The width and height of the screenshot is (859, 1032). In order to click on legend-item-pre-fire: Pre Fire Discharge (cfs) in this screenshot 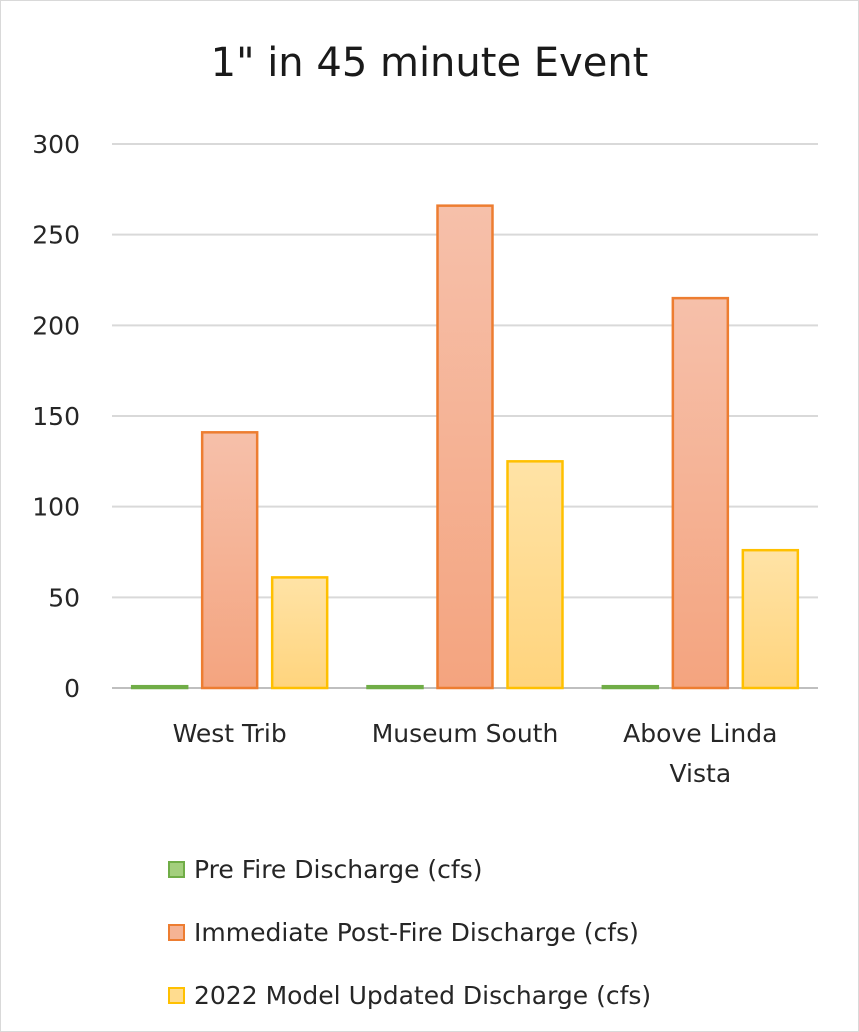, I will do `click(409, 869)`.